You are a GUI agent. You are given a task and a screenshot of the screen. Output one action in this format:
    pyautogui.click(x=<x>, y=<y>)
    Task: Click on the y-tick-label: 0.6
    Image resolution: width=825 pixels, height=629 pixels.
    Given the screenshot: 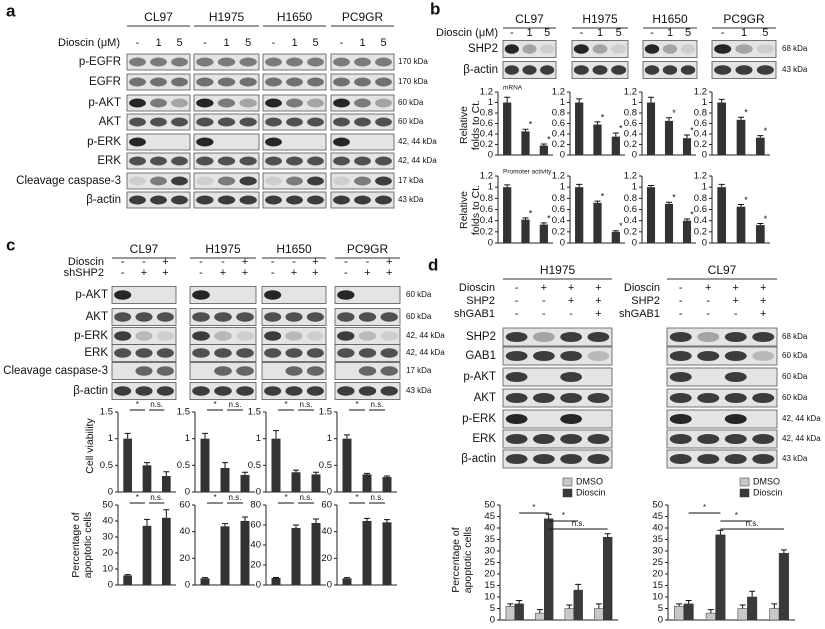 What is the action you would take?
    pyautogui.click(x=486, y=209)
    